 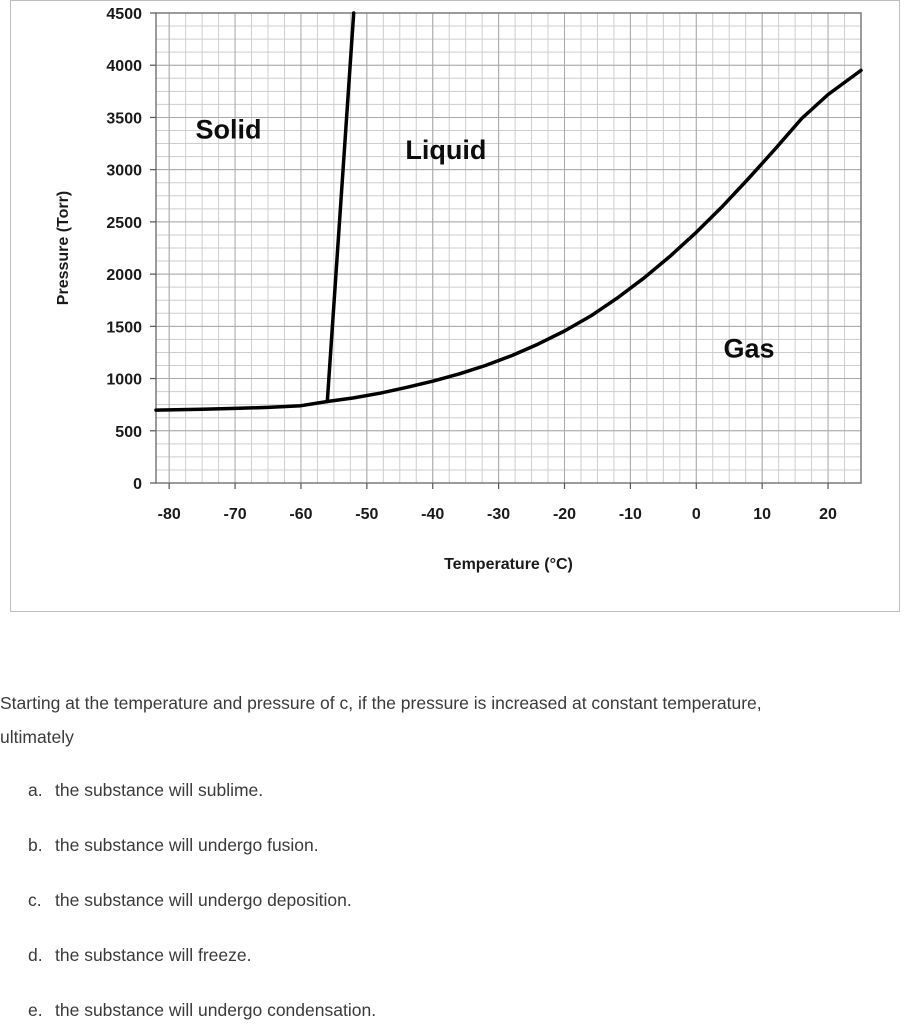 What do you see at coordinates (169, 514) in the screenshot?
I see `x-tick-label: -80` at bounding box center [169, 514].